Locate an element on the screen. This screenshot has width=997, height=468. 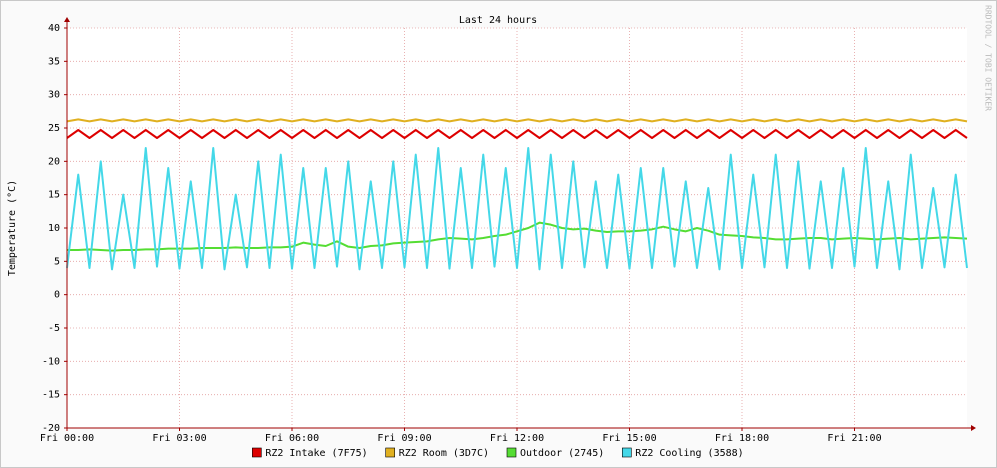
y-tick-label: 15 is located at coordinates (54, 195).